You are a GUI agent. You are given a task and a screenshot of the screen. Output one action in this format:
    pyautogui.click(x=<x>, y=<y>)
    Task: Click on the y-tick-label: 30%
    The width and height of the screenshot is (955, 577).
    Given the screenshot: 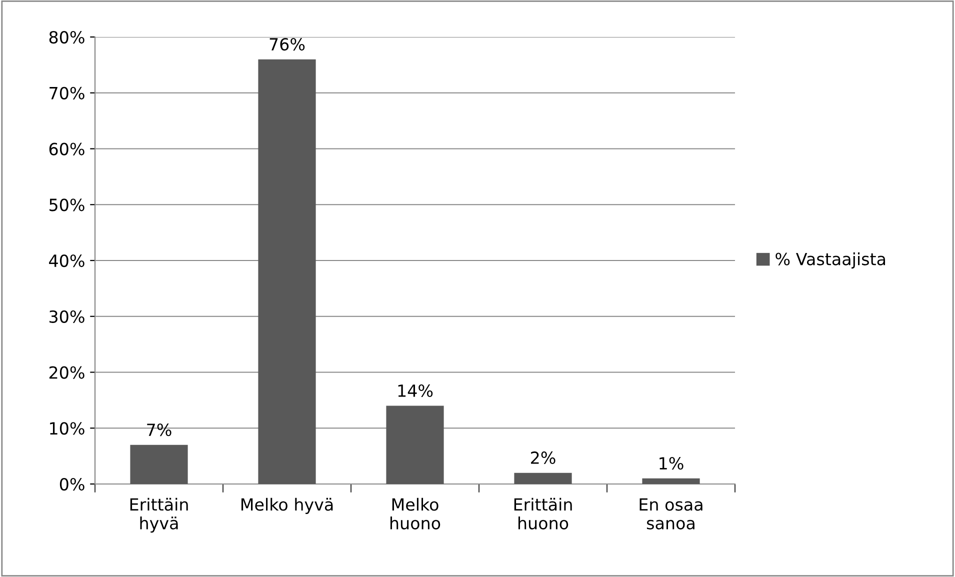 What is the action you would take?
    pyautogui.click(x=67, y=316)
    